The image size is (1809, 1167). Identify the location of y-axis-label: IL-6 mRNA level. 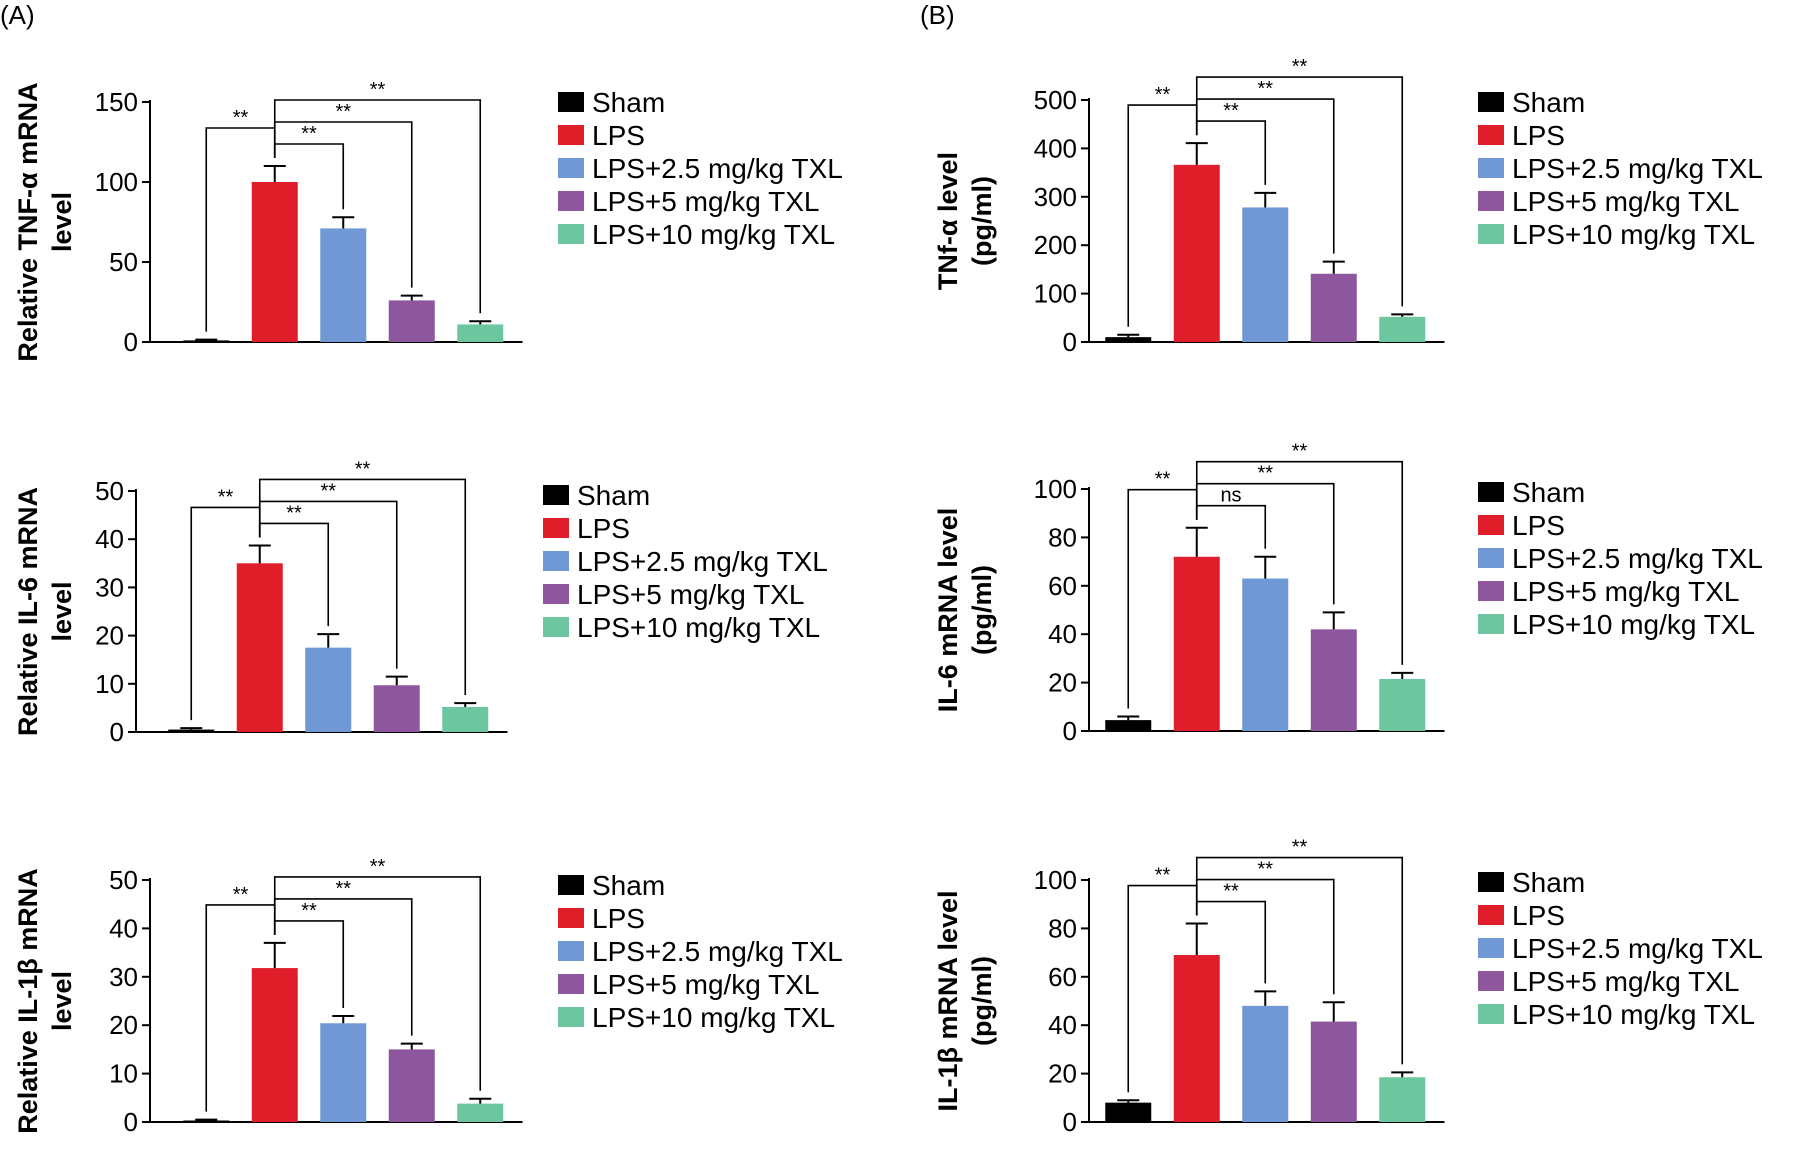
(948, 610).